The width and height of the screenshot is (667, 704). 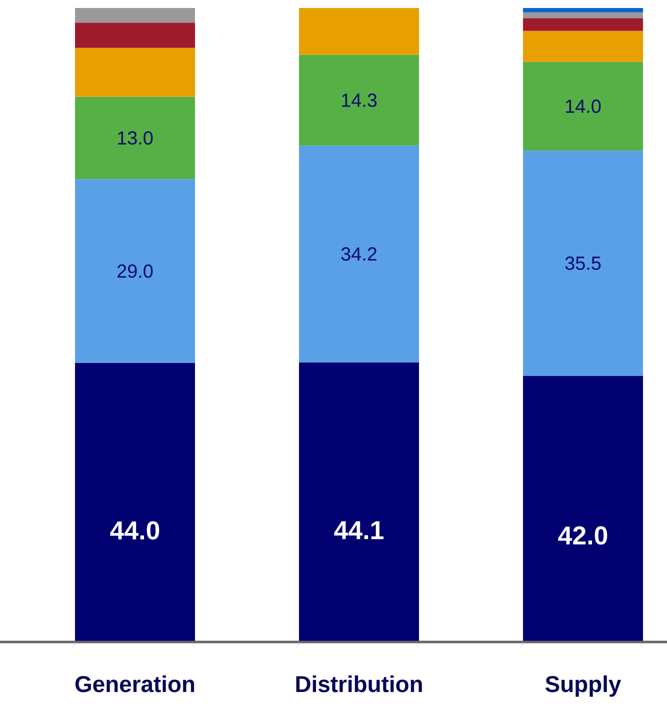 I want to click on data-label: 14.0, so click(x=583, y=106).